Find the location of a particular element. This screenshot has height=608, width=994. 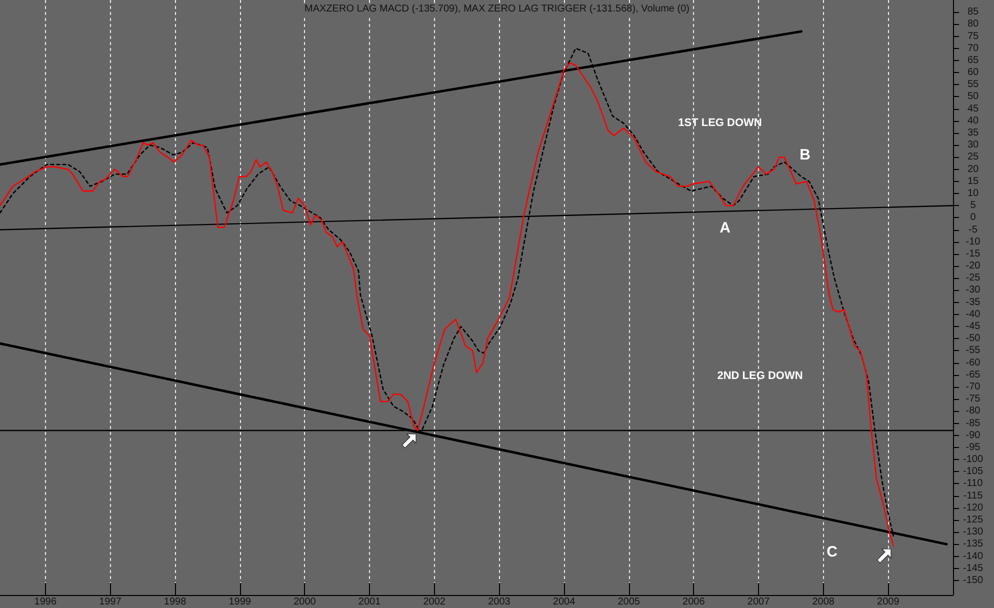

annotation: C is located at coordinates (832, 552).